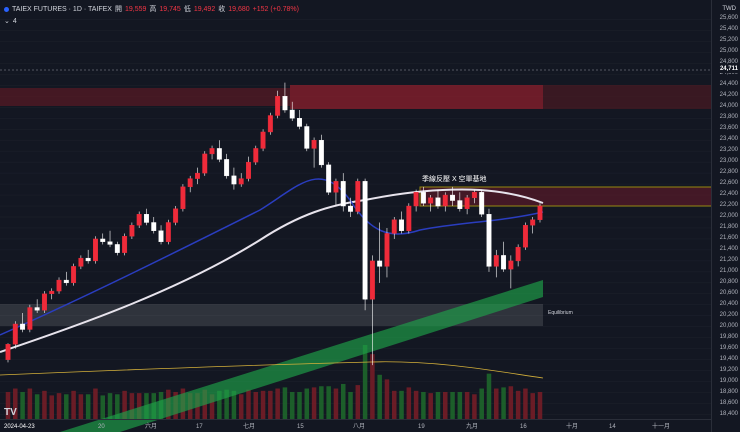  Describe the element at coordinates (151, 427) in the screenshot. I see `time-label: 六月` at that location.